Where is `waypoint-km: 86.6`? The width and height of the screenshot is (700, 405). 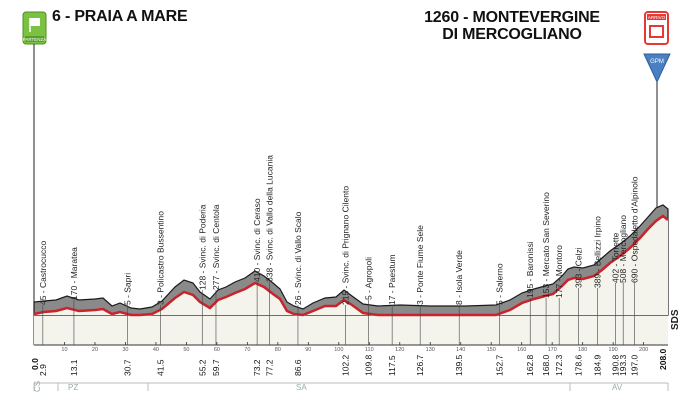
waypoint-km: 86.6 is located at coordinates (298, 367).